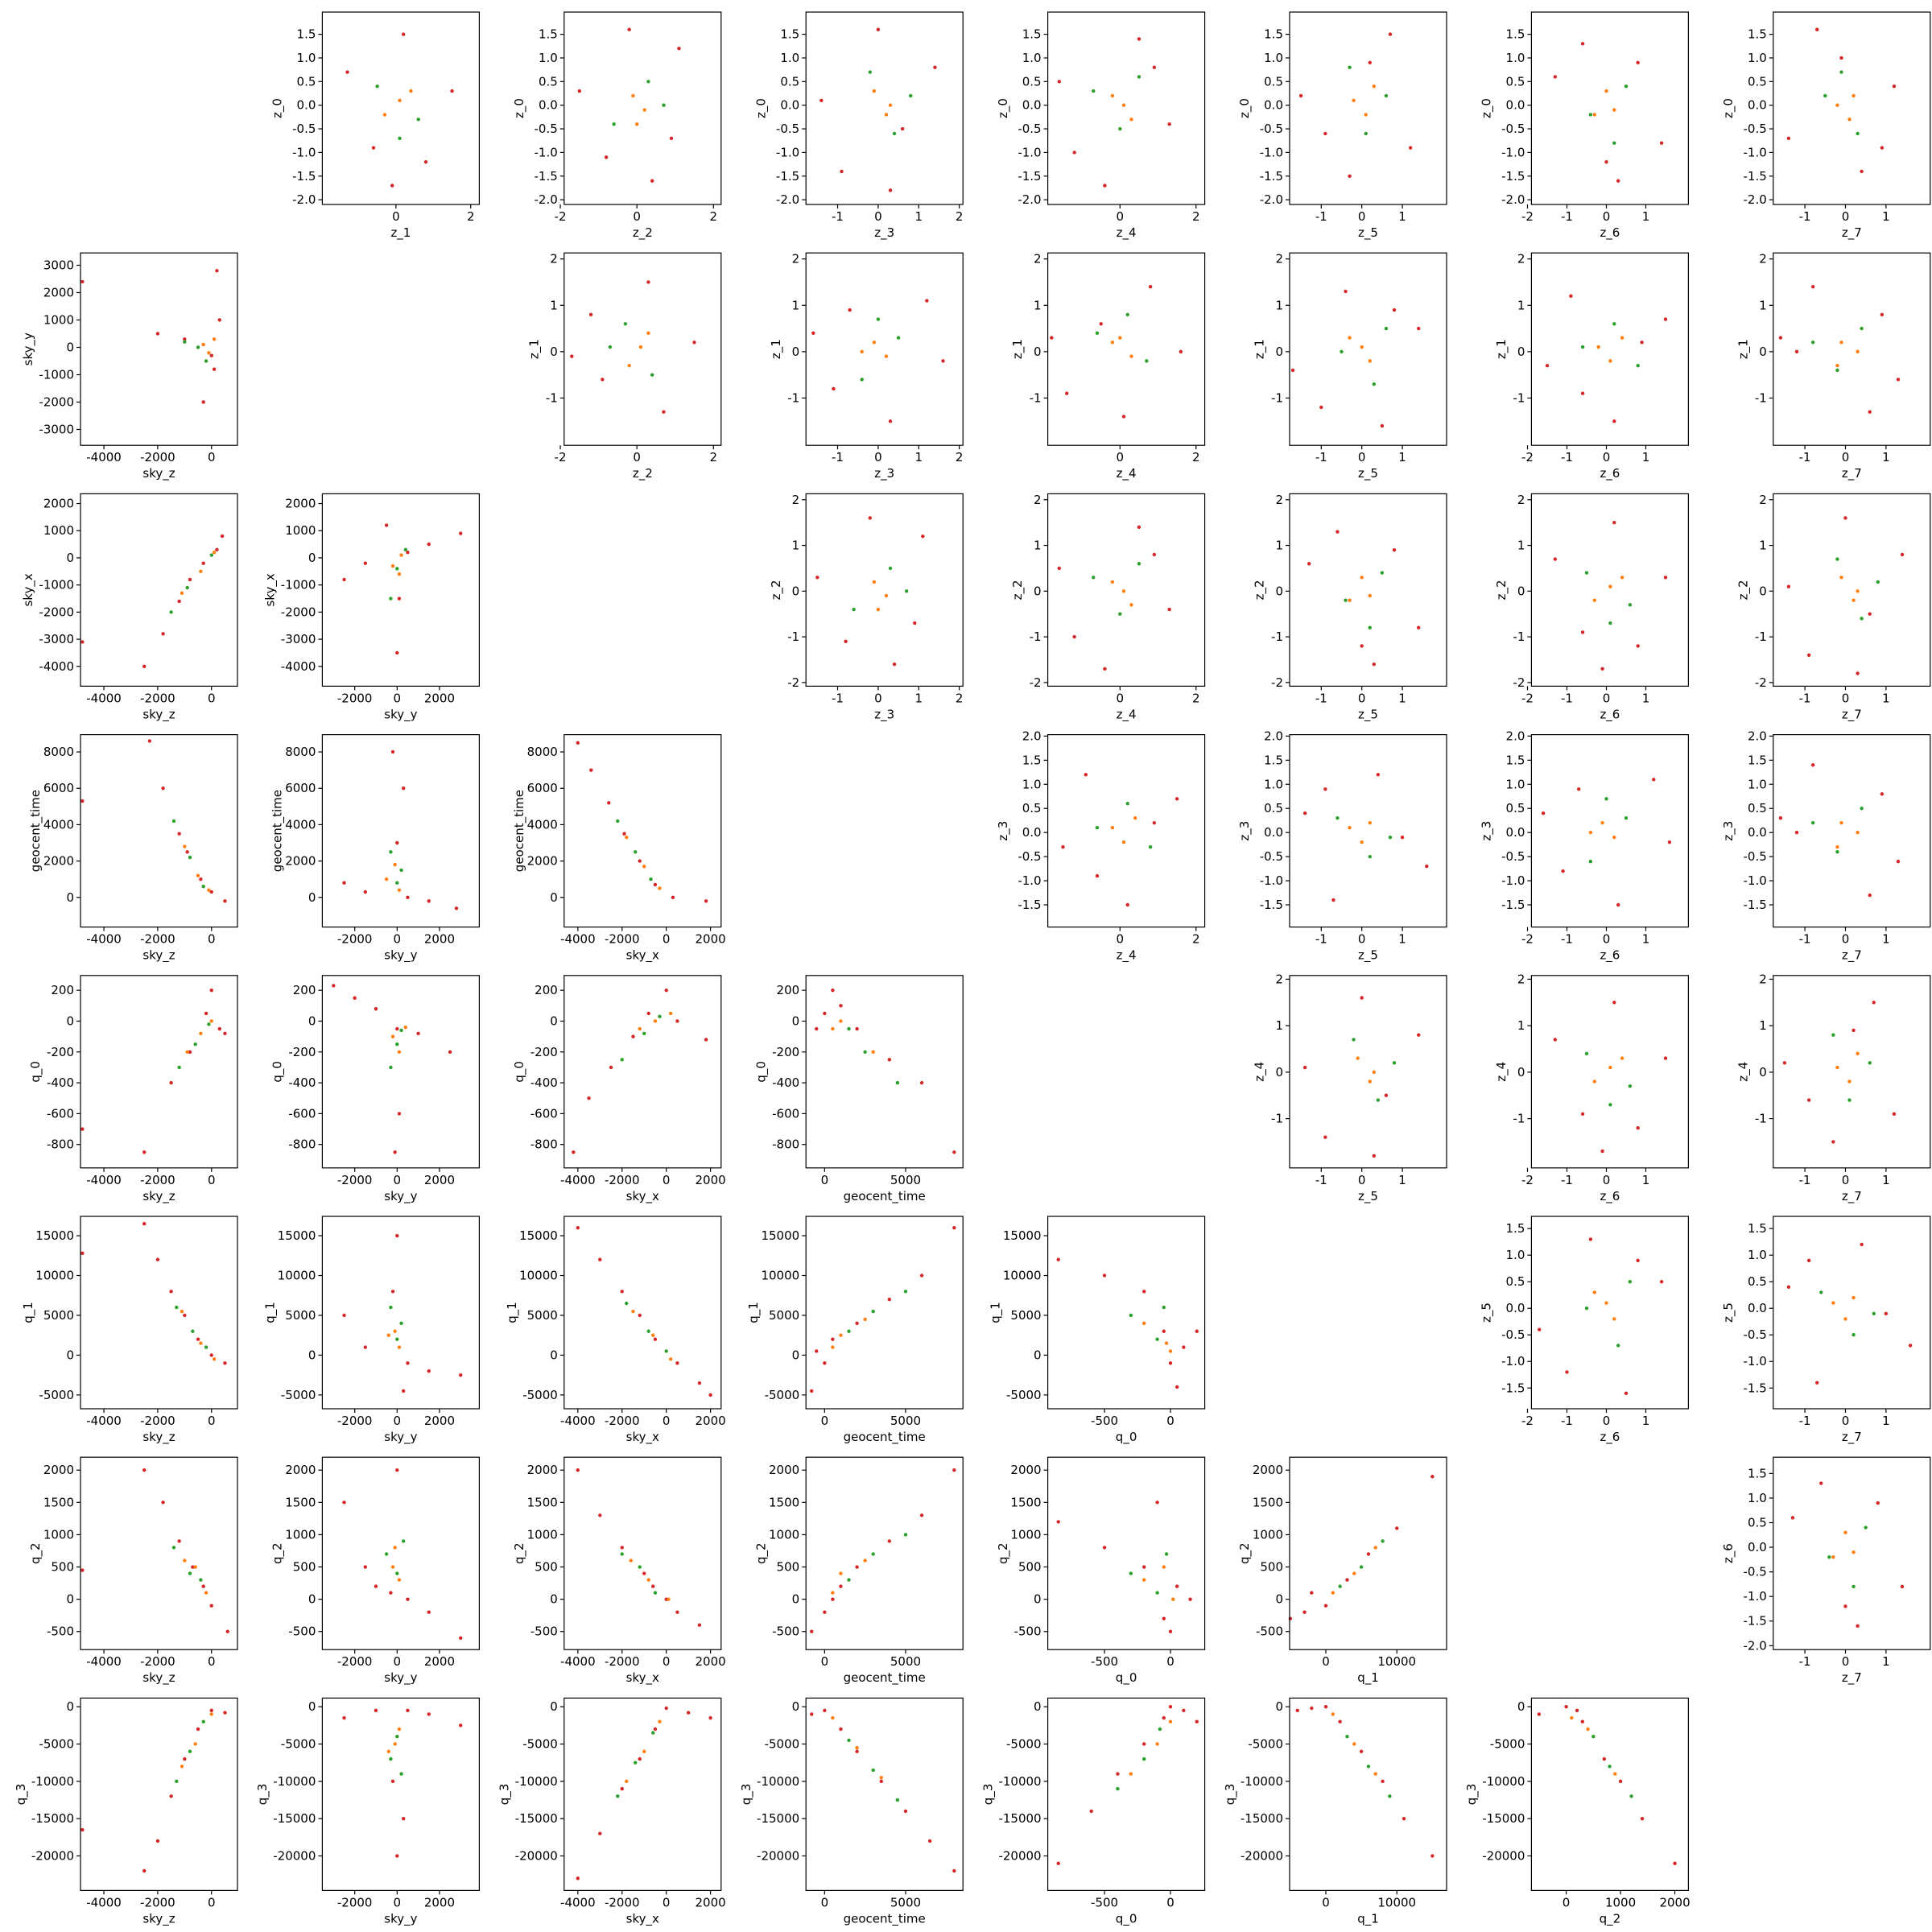 This screenshot has width=1932, height=1932. What do you see at coordinates (355, 1902) in the screenshot?
I see `x-tick-label: -2000` at bounding box center [355, 1902].